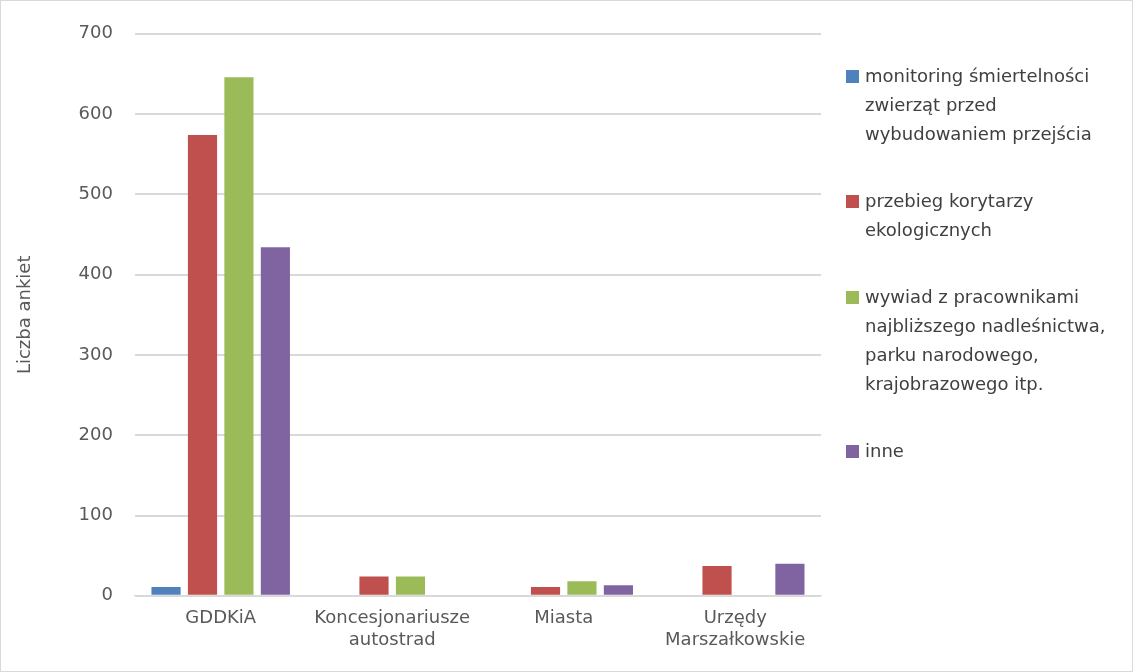 This screenshot has height=672, width=1133. Describe the element at coordinates (392, 627) in the screenshot. I see `x-tick-label: Koncesjonariusze autostrad` at that location.